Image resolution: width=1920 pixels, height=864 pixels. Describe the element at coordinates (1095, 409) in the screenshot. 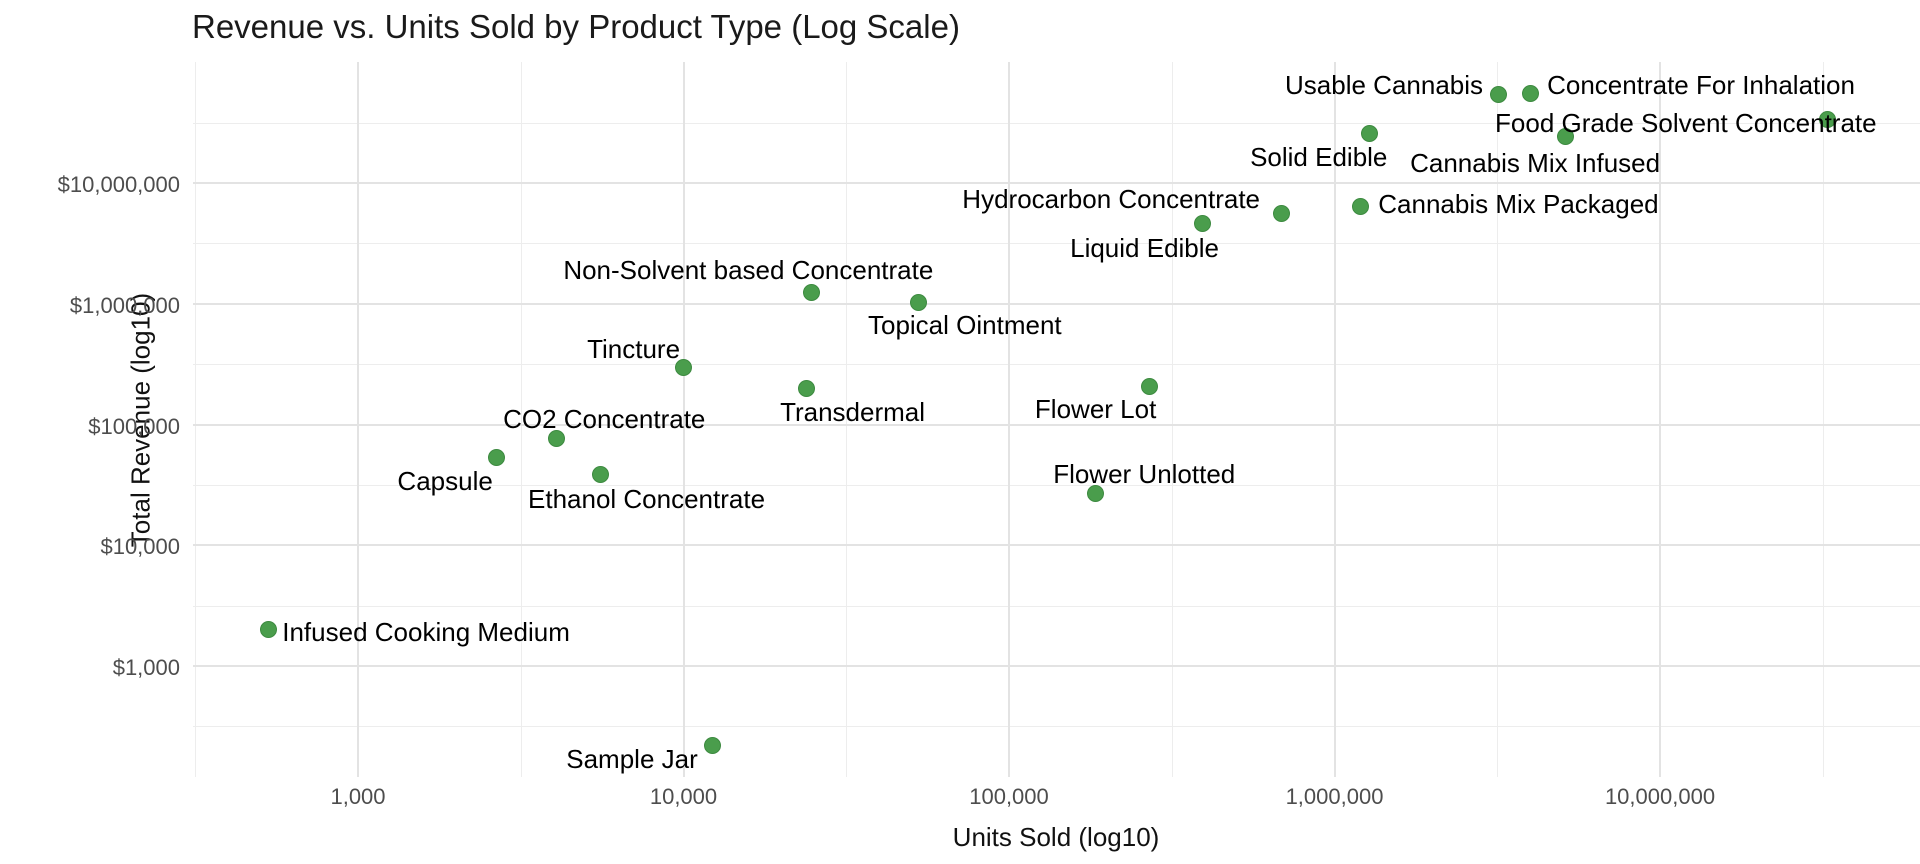

I see `point-label: Flower Lot` at that location.